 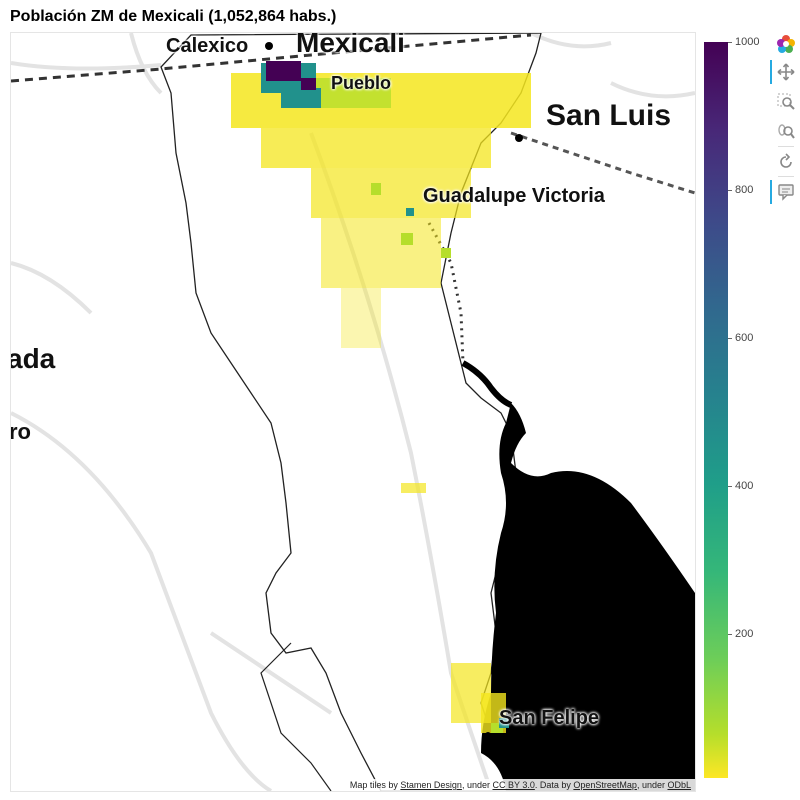 I want to click on label-guadalupe-victoria: Guadalupe Victoria, so click(x=514, y=196).